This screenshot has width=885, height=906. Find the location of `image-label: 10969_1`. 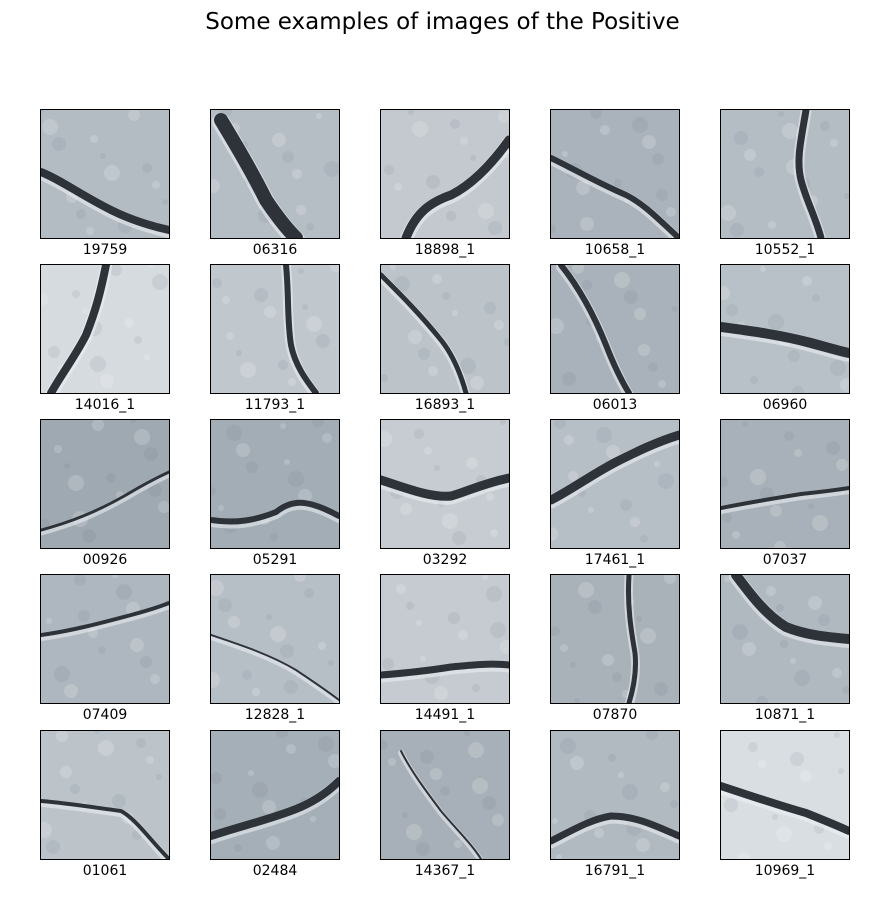

image-label: 10969_1 is located at coordinates (785, 871).